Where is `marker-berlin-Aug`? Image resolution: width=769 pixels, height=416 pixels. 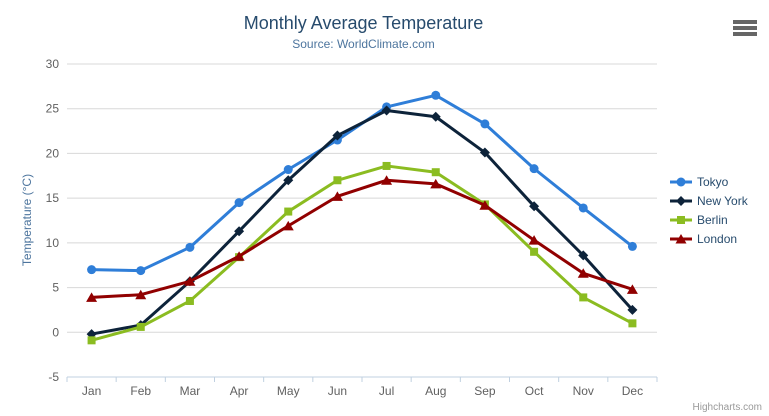
marker-berlin-Aug is located at coordinates (435, 172).